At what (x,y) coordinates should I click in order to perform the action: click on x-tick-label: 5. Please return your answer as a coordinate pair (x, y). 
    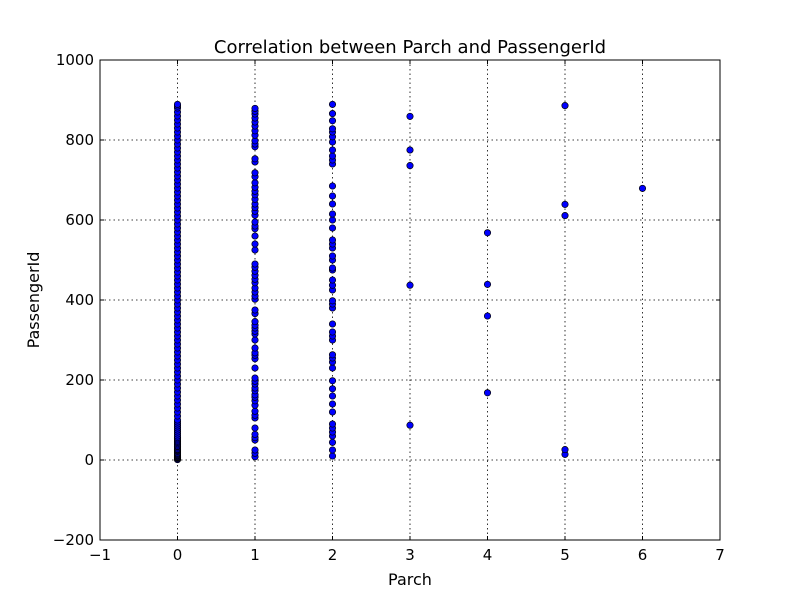
    Looking at the image, I should click on (565, 555).